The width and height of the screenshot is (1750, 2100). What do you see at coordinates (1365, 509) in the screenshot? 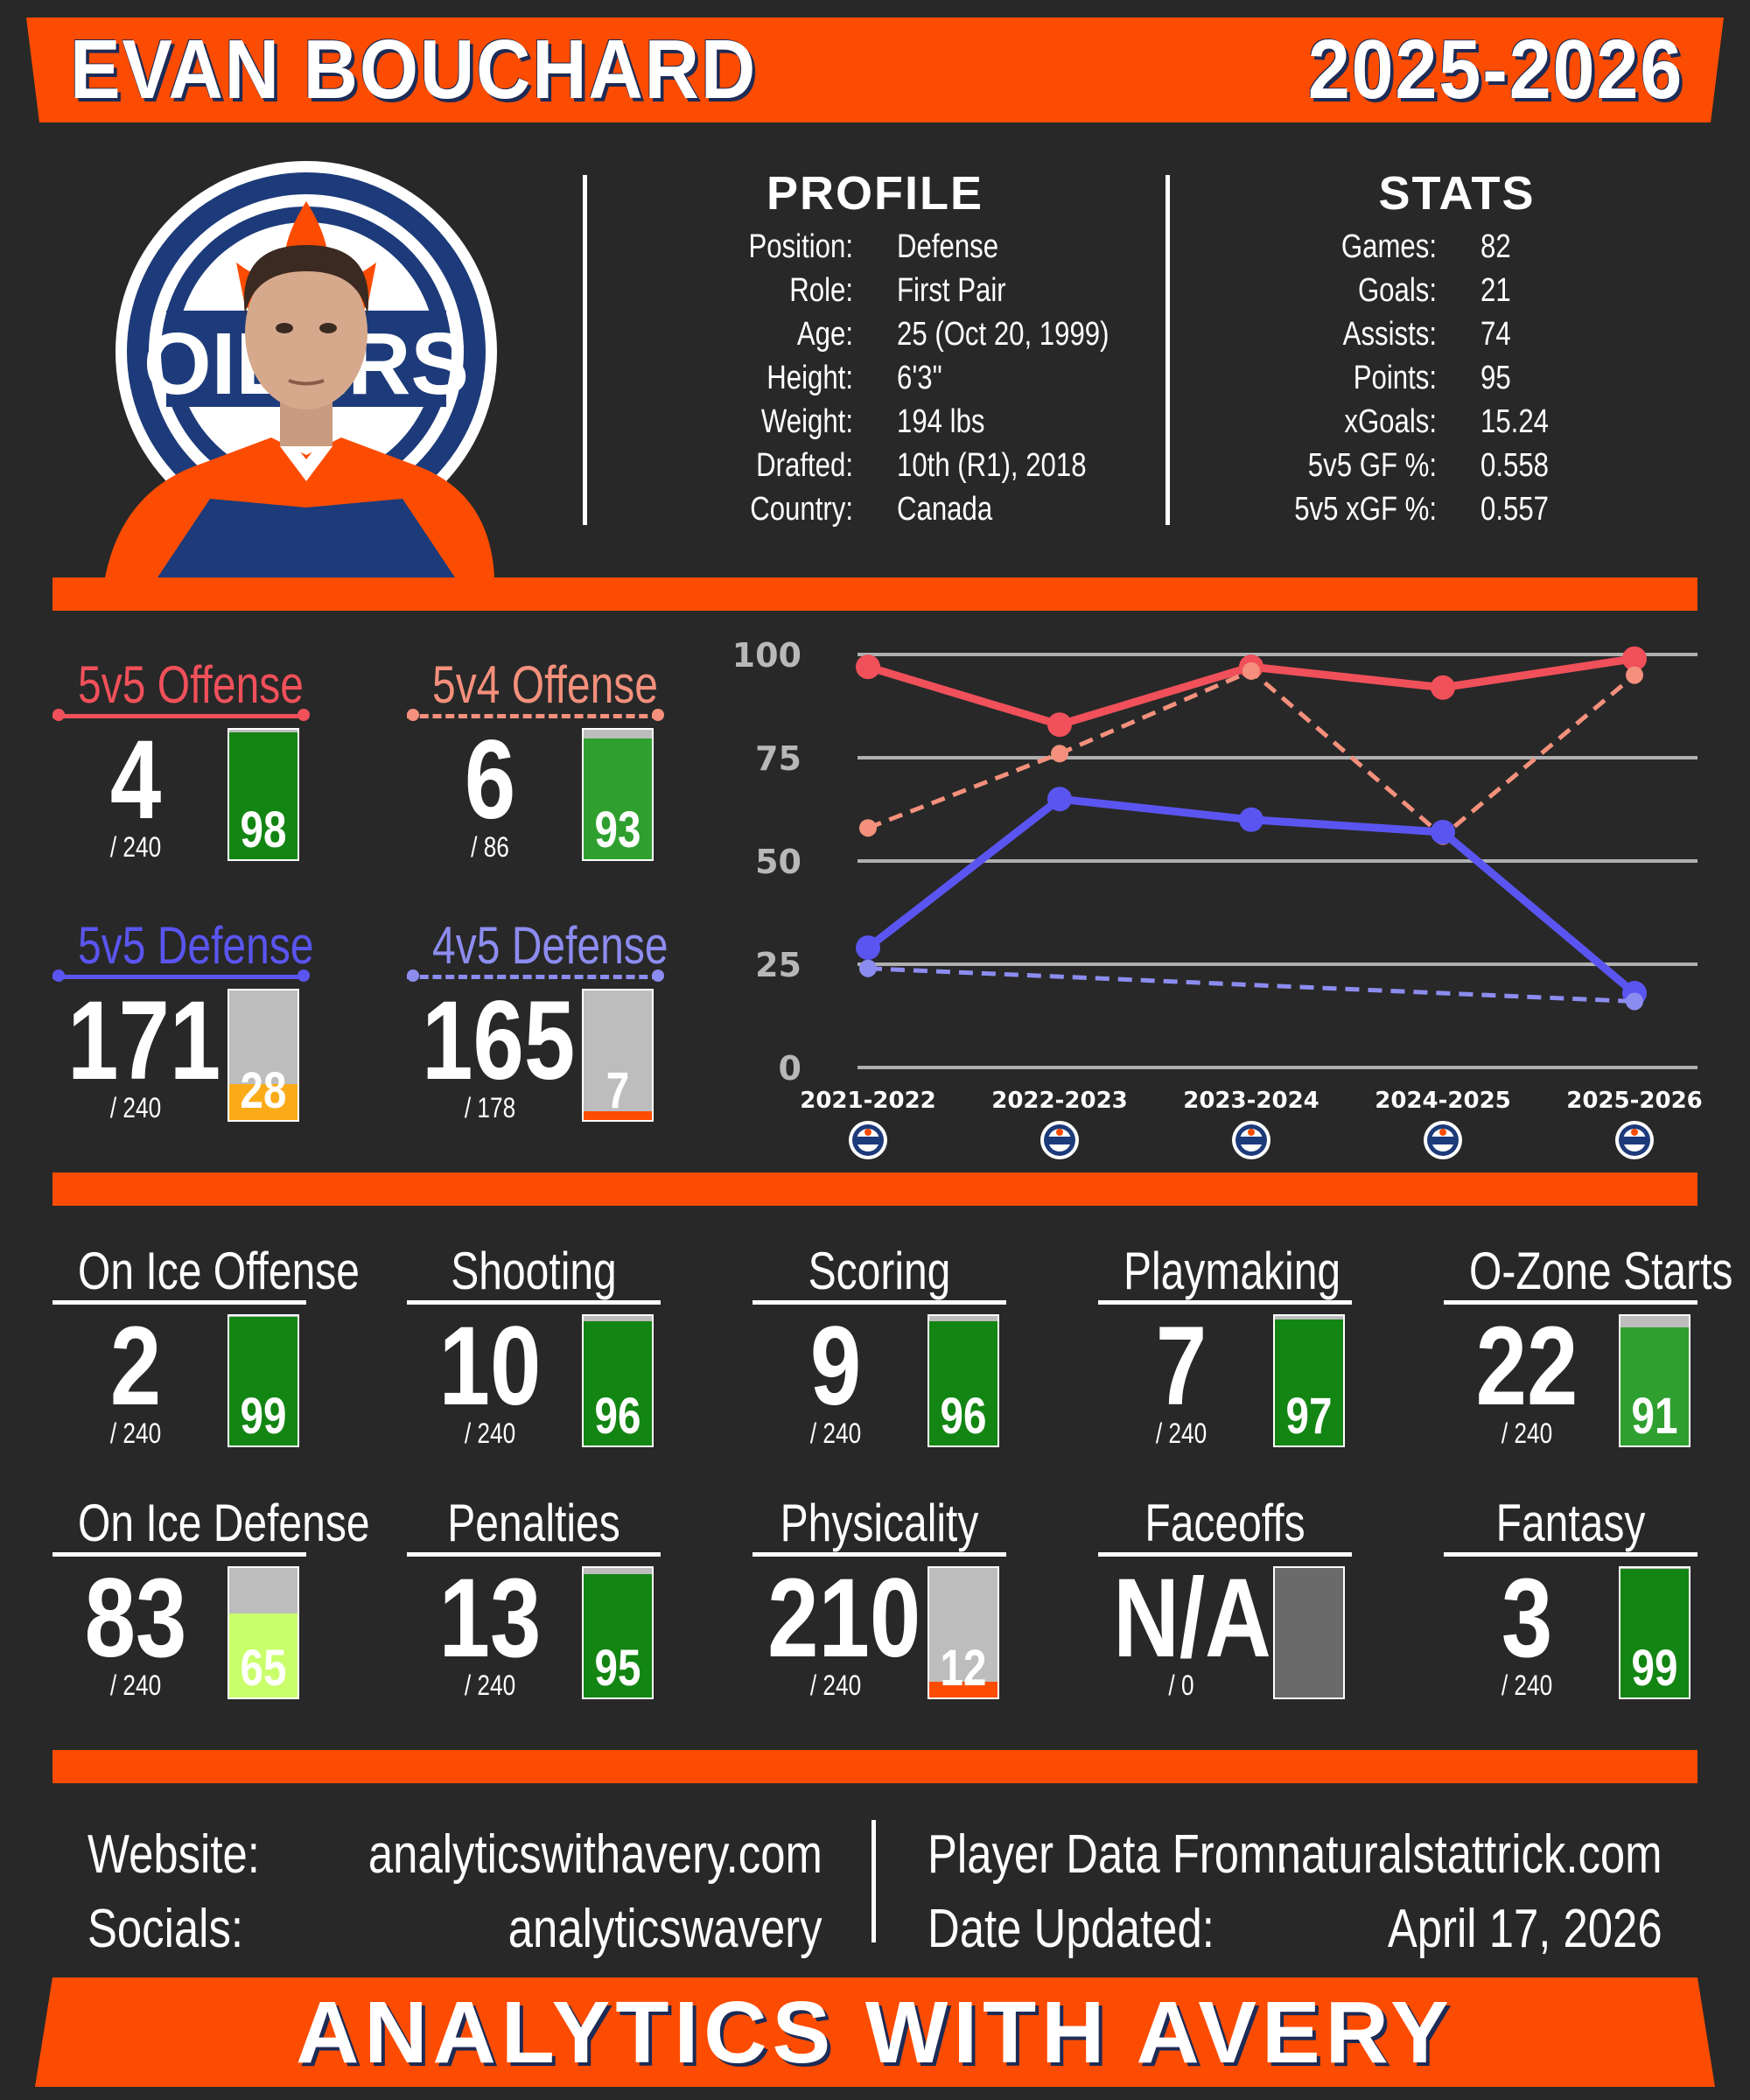
I see `info-label: 5v5 xGF %:` at bounding box center [1365, 509].